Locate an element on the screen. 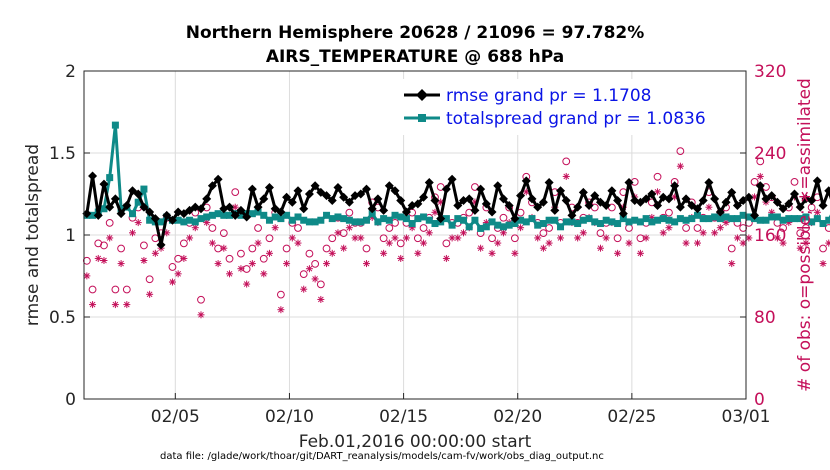 The width and height of the screenshot is (830, 470). right-y-axis-label: # of obs: o=possible; ∗=assimilated is located at coordinates (805, 235).